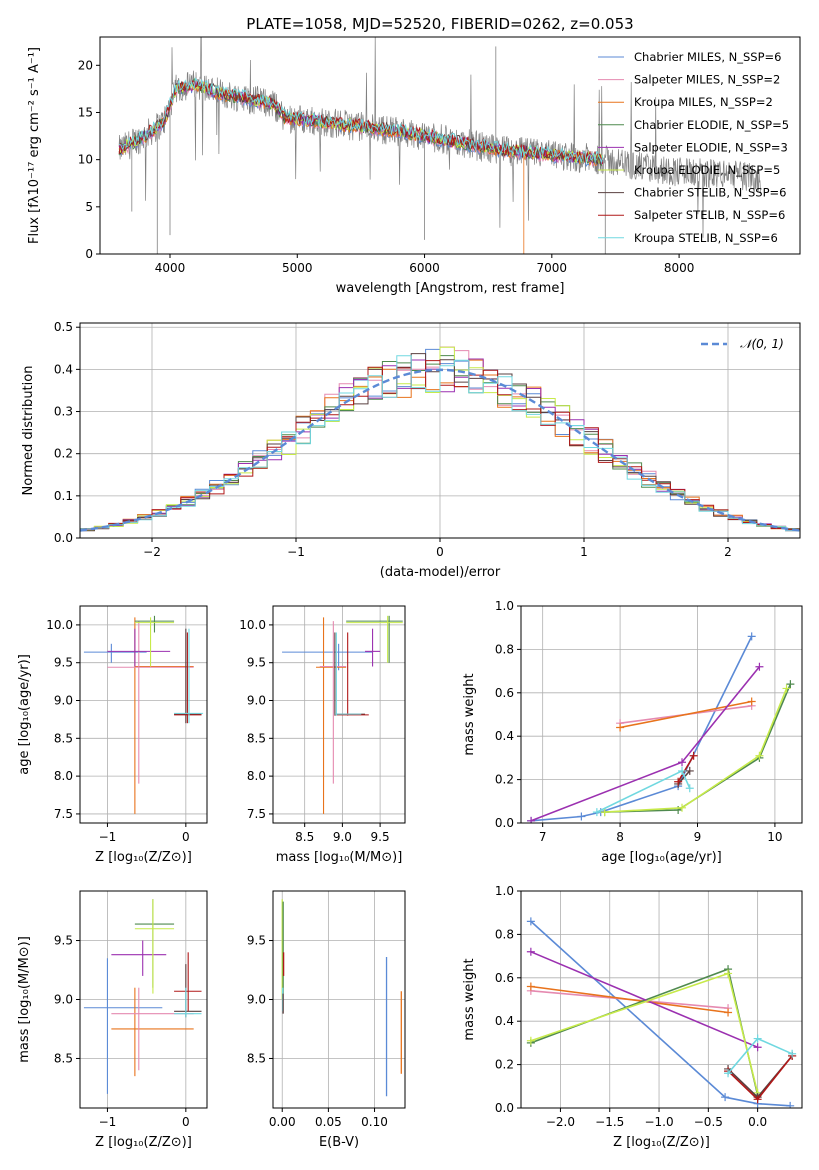 The height and width of the screenshot is (1170, 819). I want to click on tick-label-x: 8000, so click(679, 268).